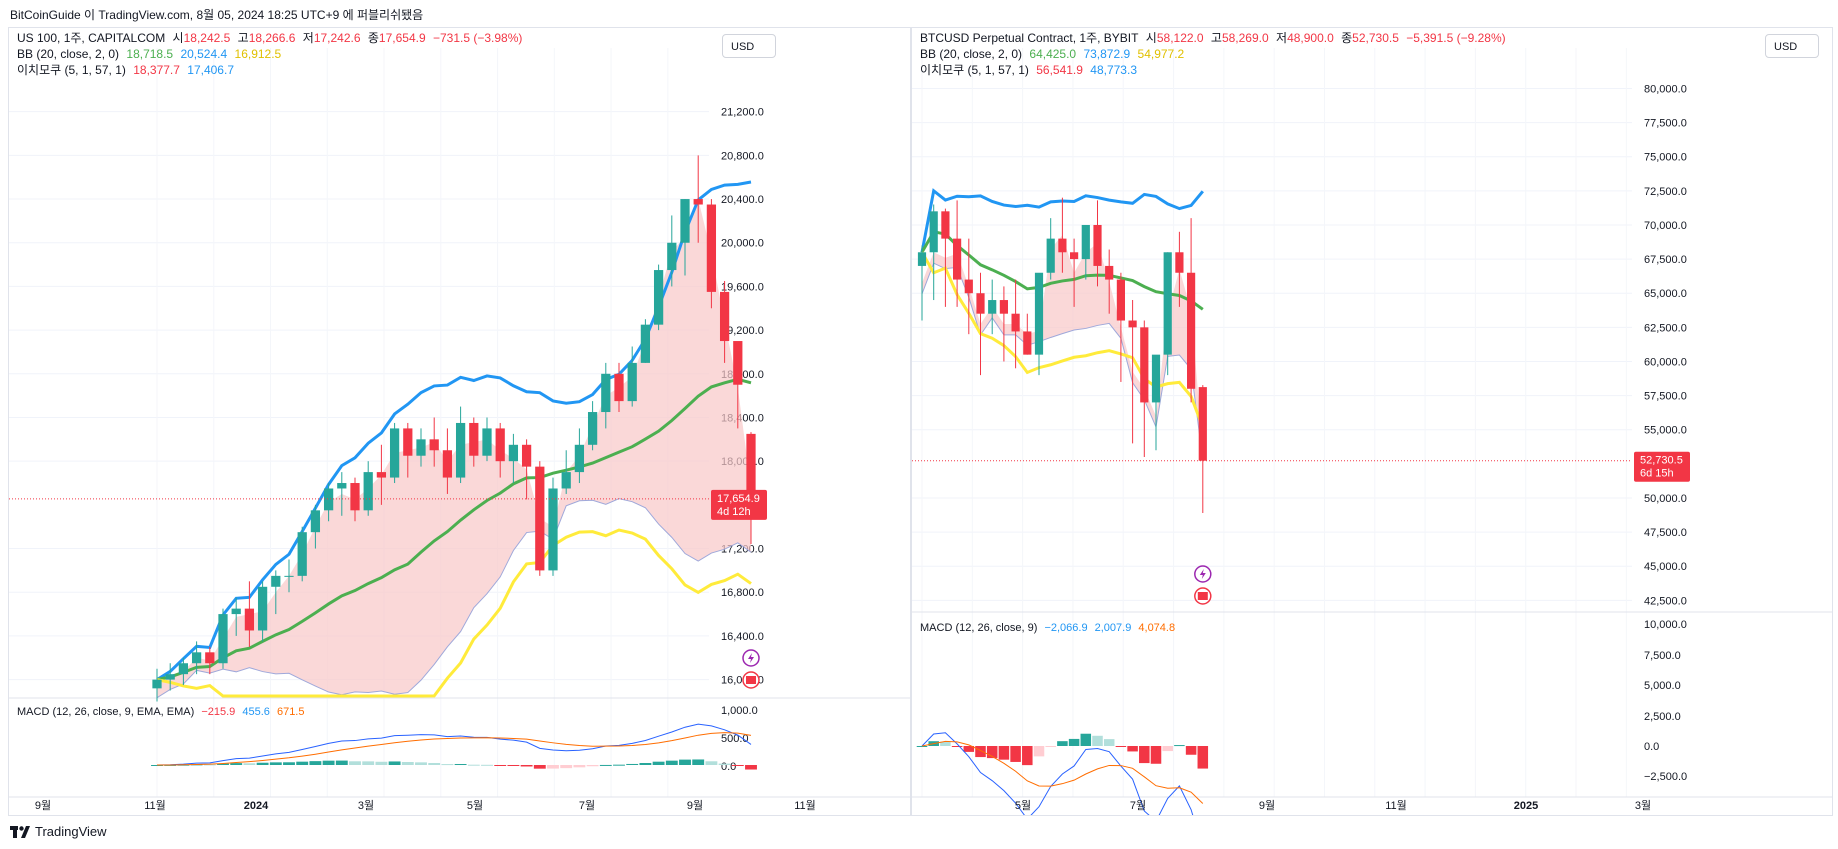  What do you see at coordinates (1059, 70) in the screenshot?
I see `ichimoku-a-value: 56,541.9` at bounding box center [1059, 70].